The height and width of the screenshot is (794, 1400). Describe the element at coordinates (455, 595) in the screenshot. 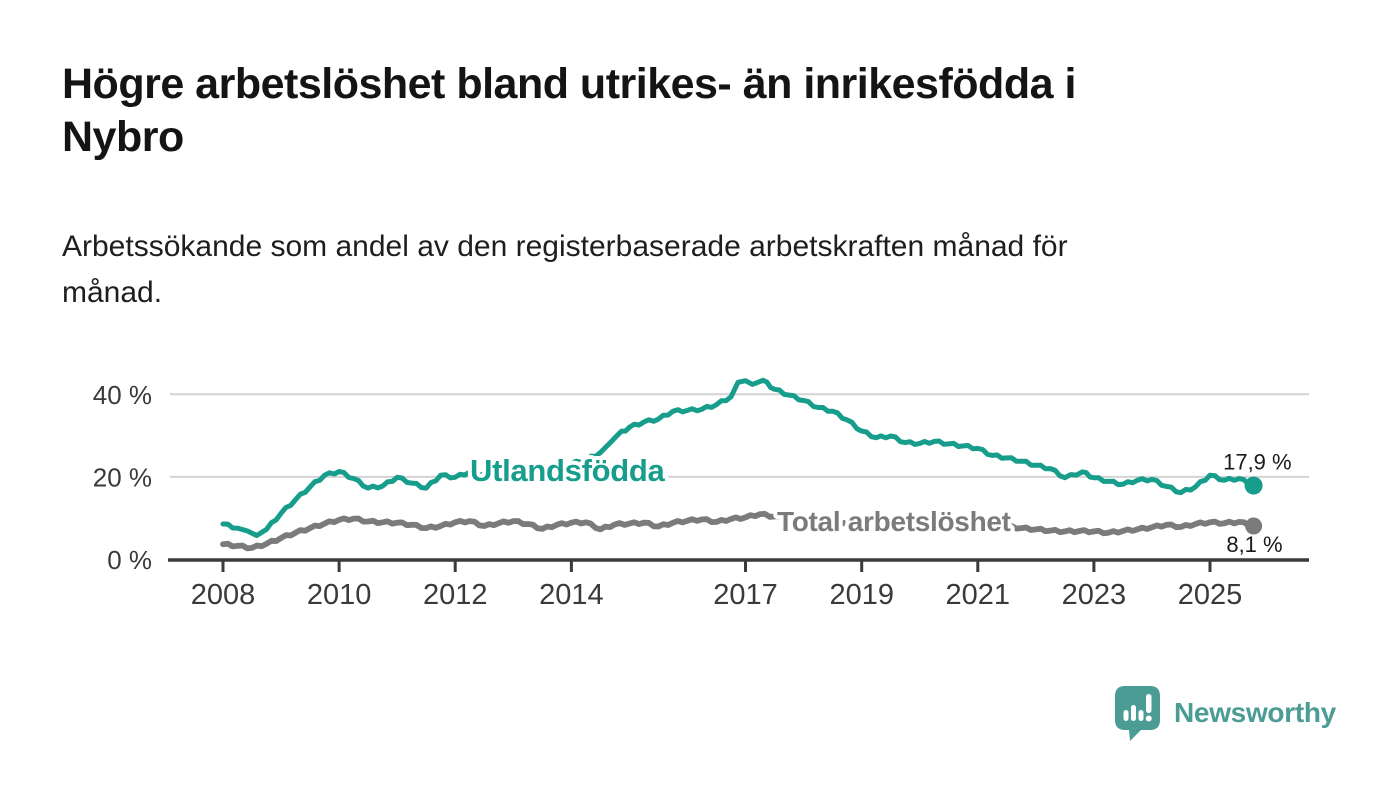

I see `x-axis-tick-label: 2012` at that location.